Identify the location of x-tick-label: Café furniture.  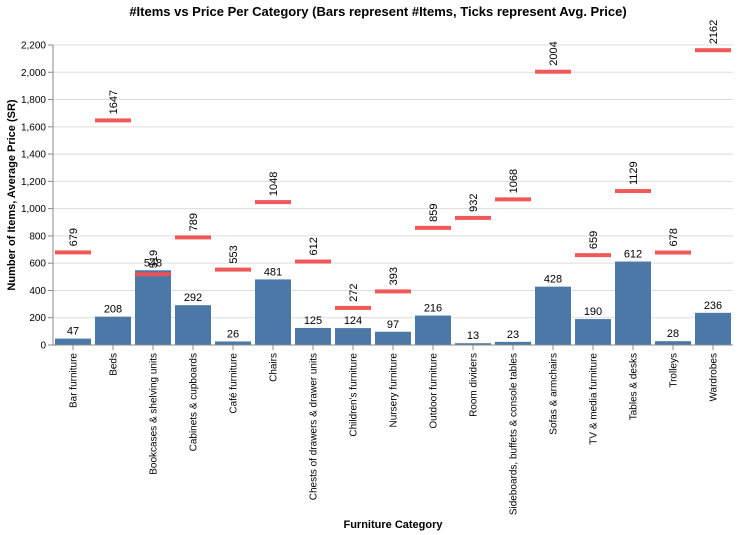
(234, 383).